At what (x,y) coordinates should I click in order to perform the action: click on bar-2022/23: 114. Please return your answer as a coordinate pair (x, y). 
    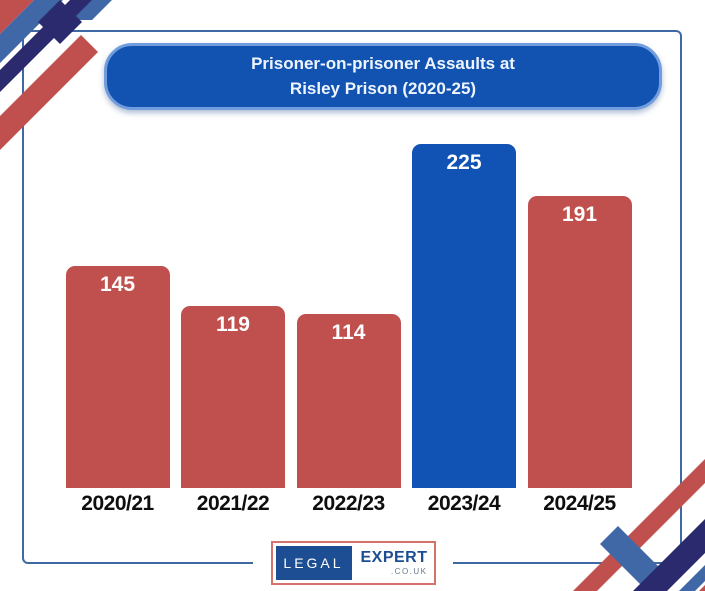
    Looking at the image, I should click on (348, 401).